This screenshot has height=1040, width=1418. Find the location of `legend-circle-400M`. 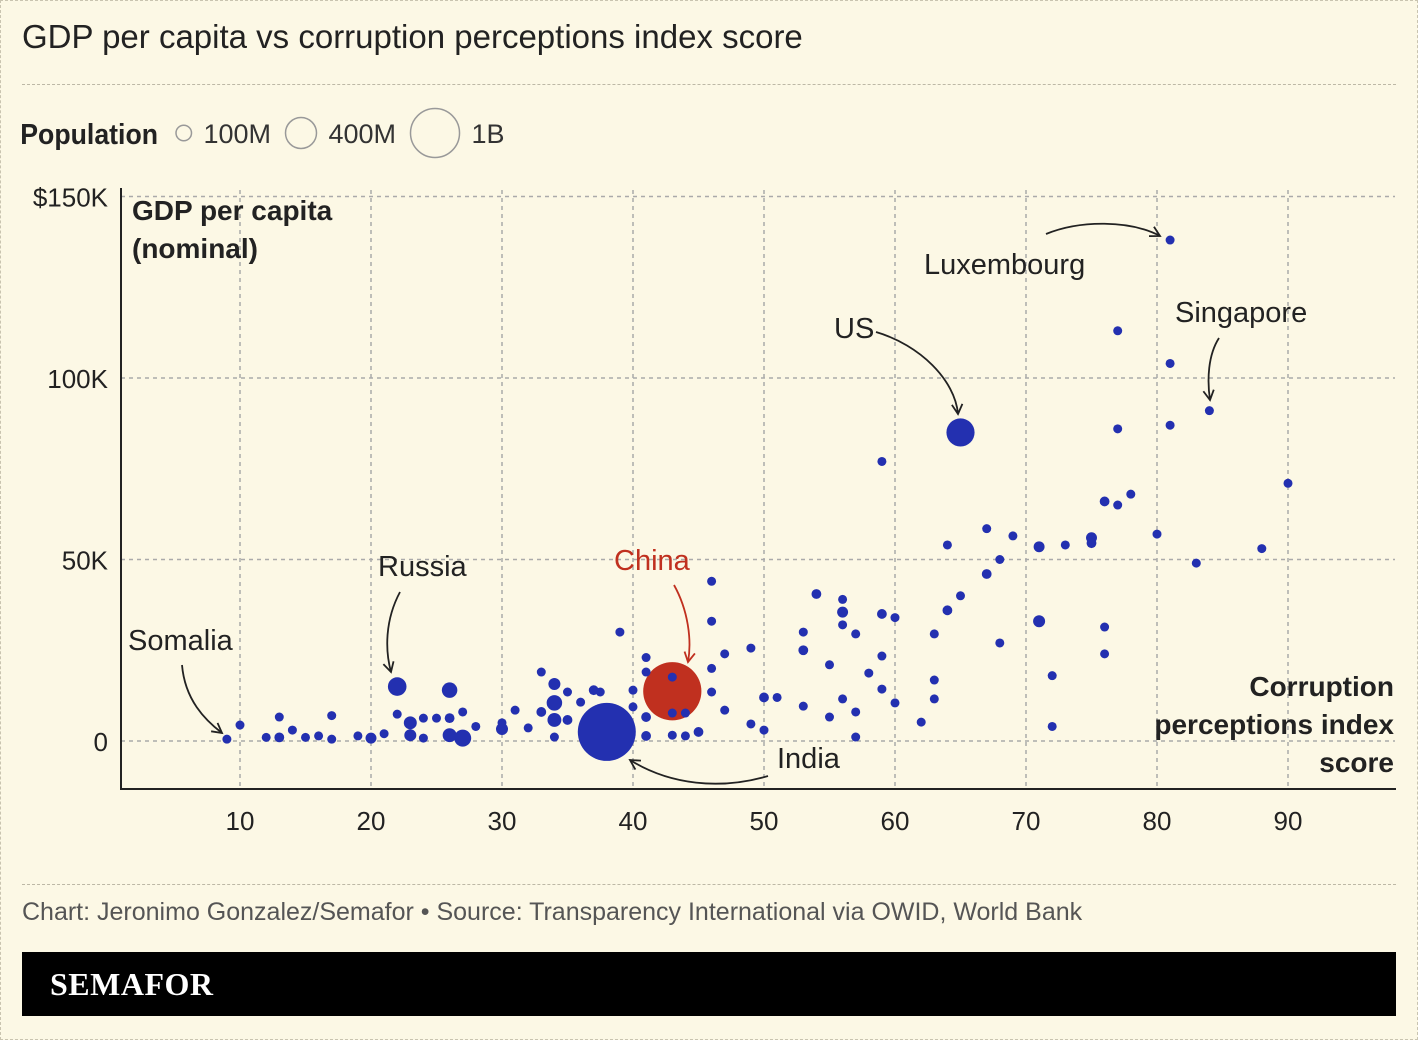

legend-circle-400M is located at coordinates (301, 133).